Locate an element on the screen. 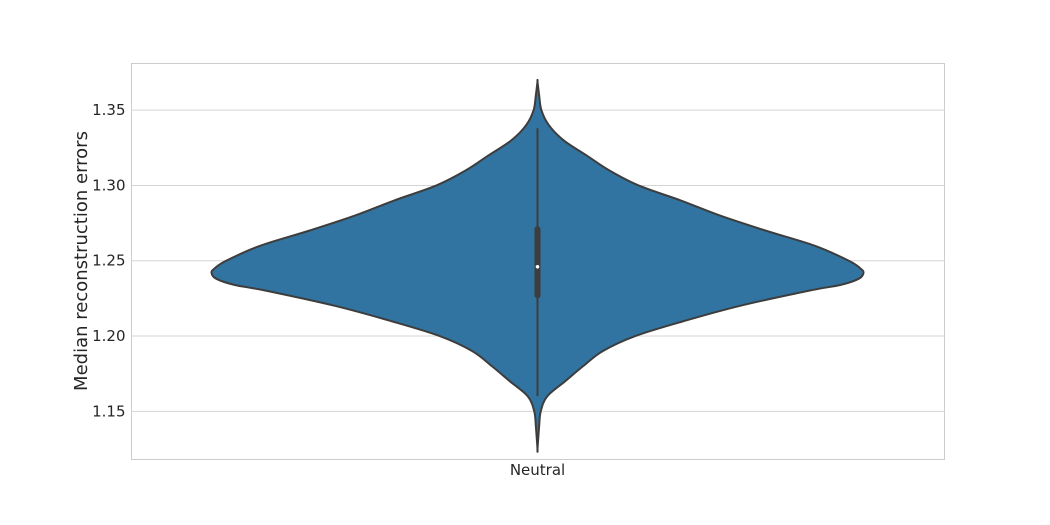 Image resolution: width=1050 pixels, height=525 pixels. x-tick-labels: Neutral is located at coordinates (537, 470).